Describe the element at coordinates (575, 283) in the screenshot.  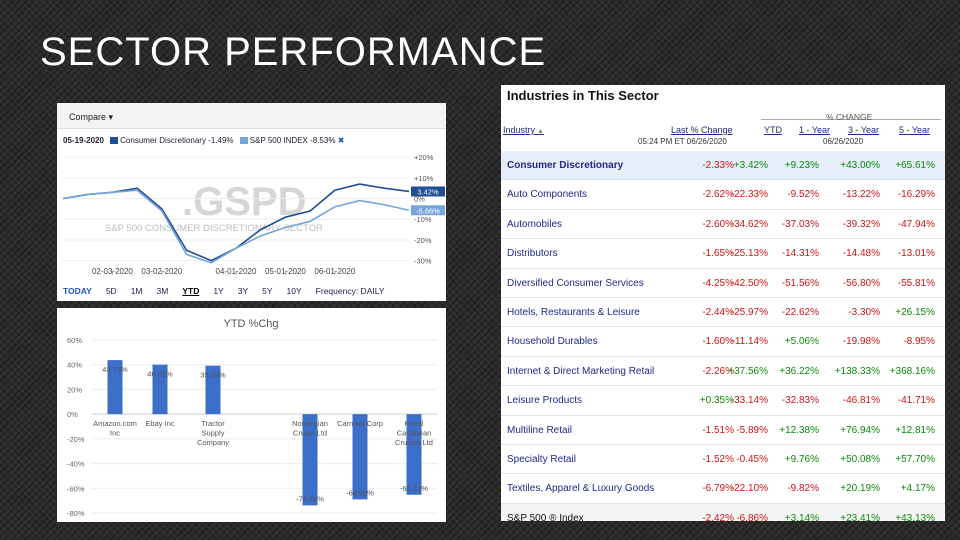
I see `industry-name: Diversified Consumer Services` at that location.